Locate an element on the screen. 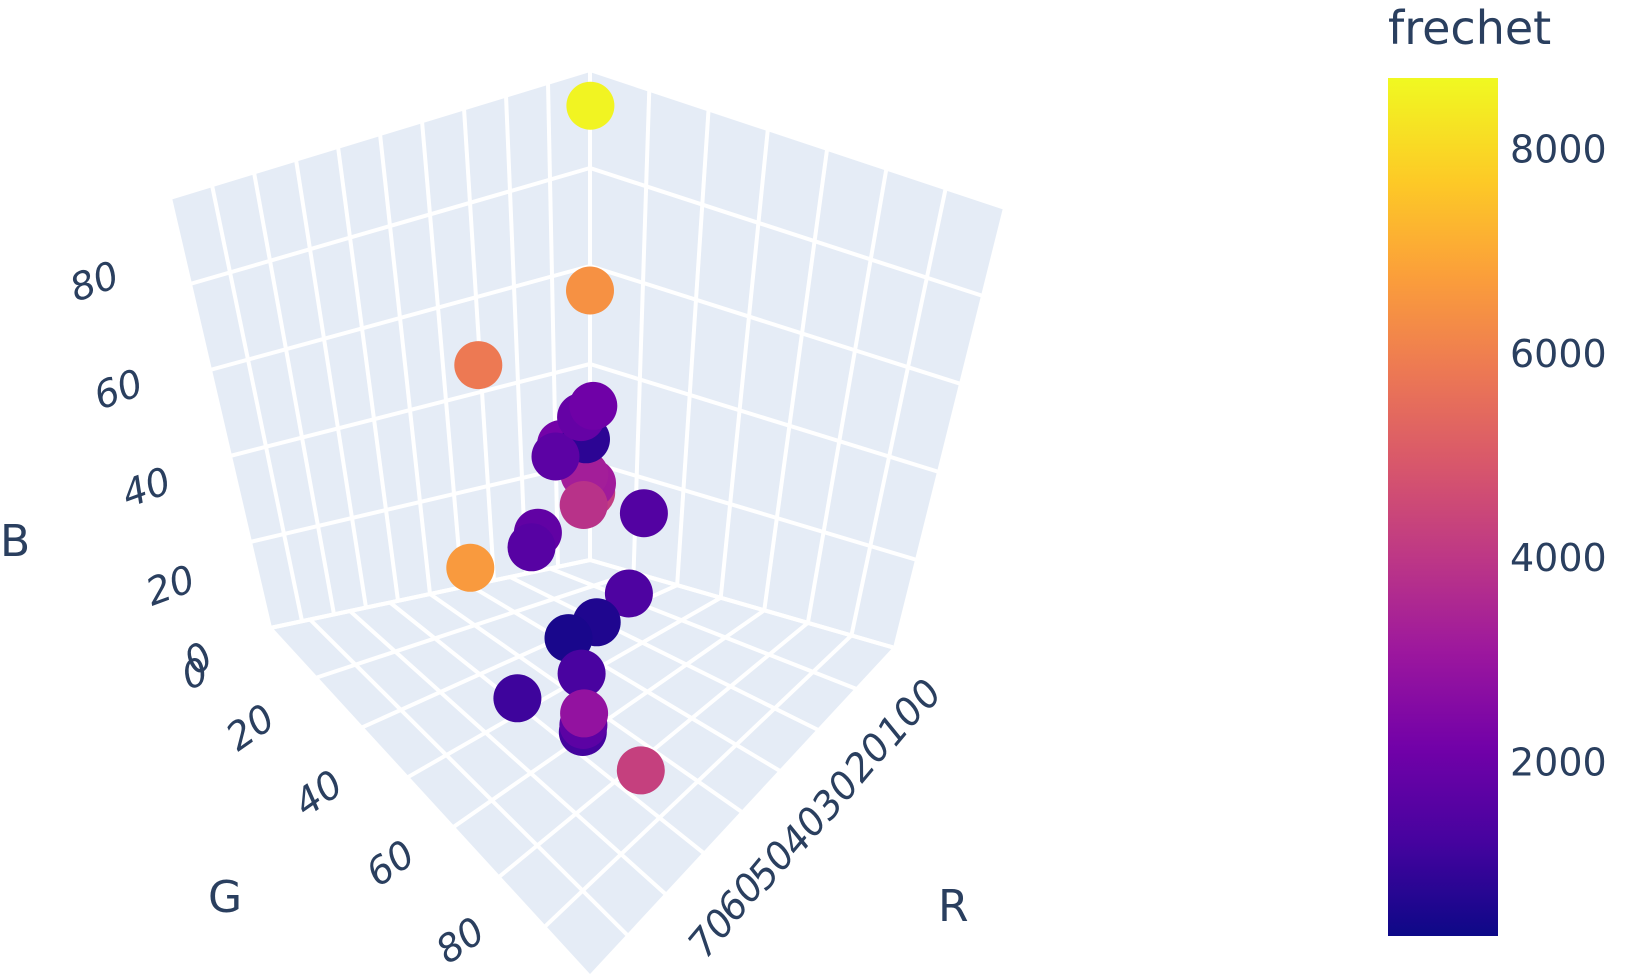 The height and width of the screenshot is (979, 1627). colorbar-tick-label: 8000 is located at coordinates (1558, 150).